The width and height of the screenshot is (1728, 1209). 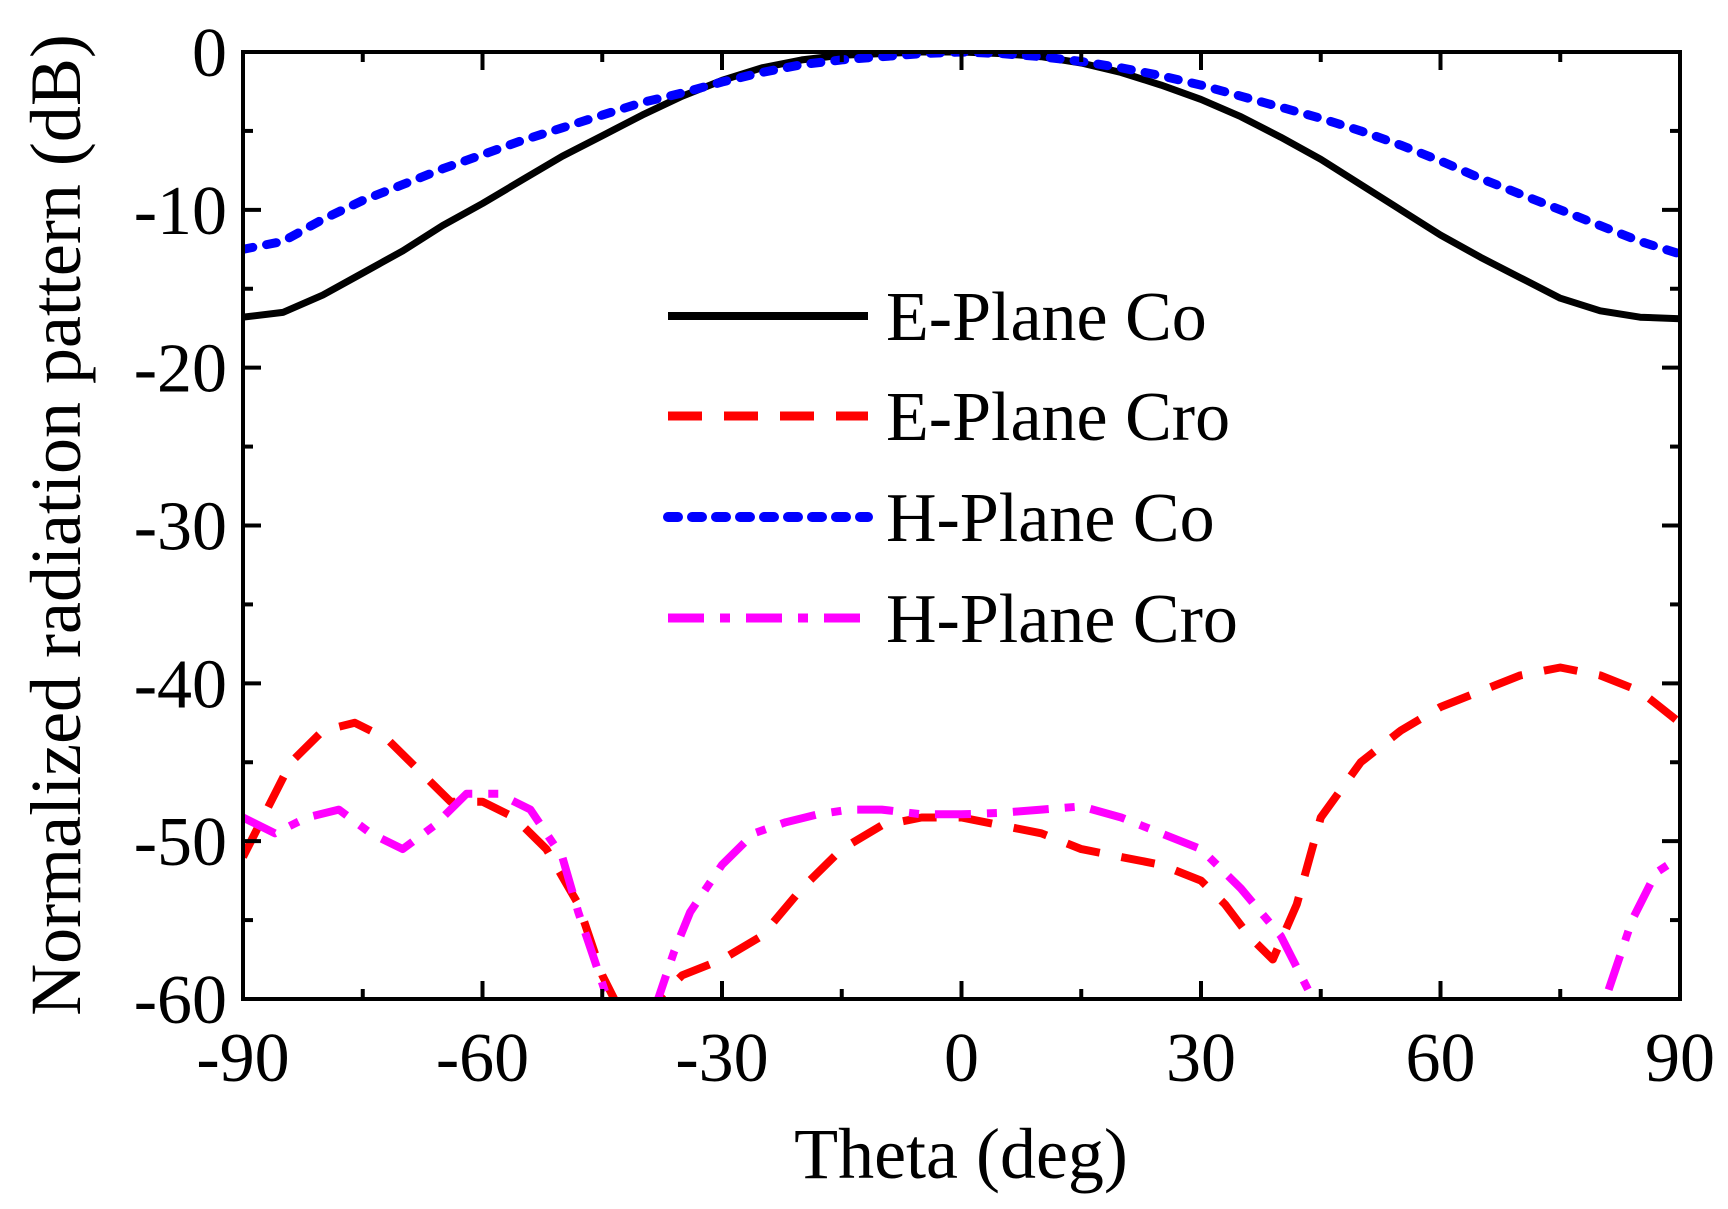 What do you see at coordinates (180, 1000) in the screenshot?
I see `y-tick-label: -60` at bounding box center [180, 1000].